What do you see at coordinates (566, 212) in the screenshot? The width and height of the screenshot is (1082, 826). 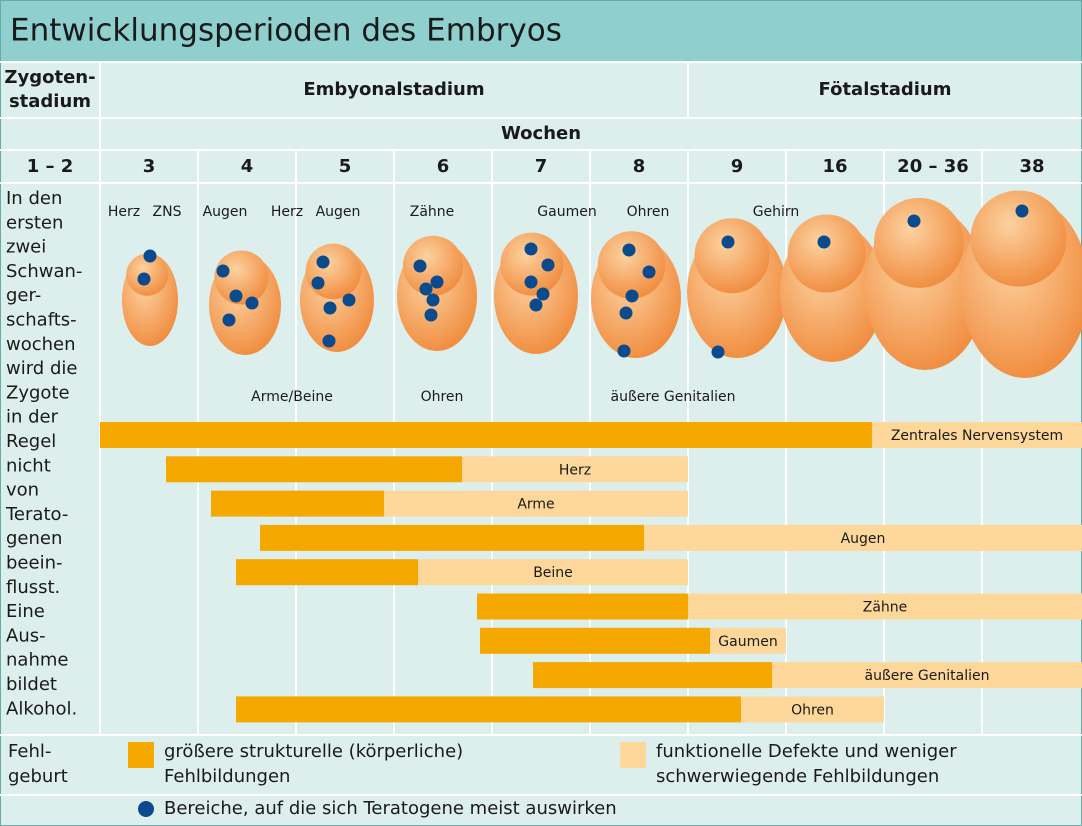 I see `embryo-label: Gaumen` at bounding box center [566, 212].